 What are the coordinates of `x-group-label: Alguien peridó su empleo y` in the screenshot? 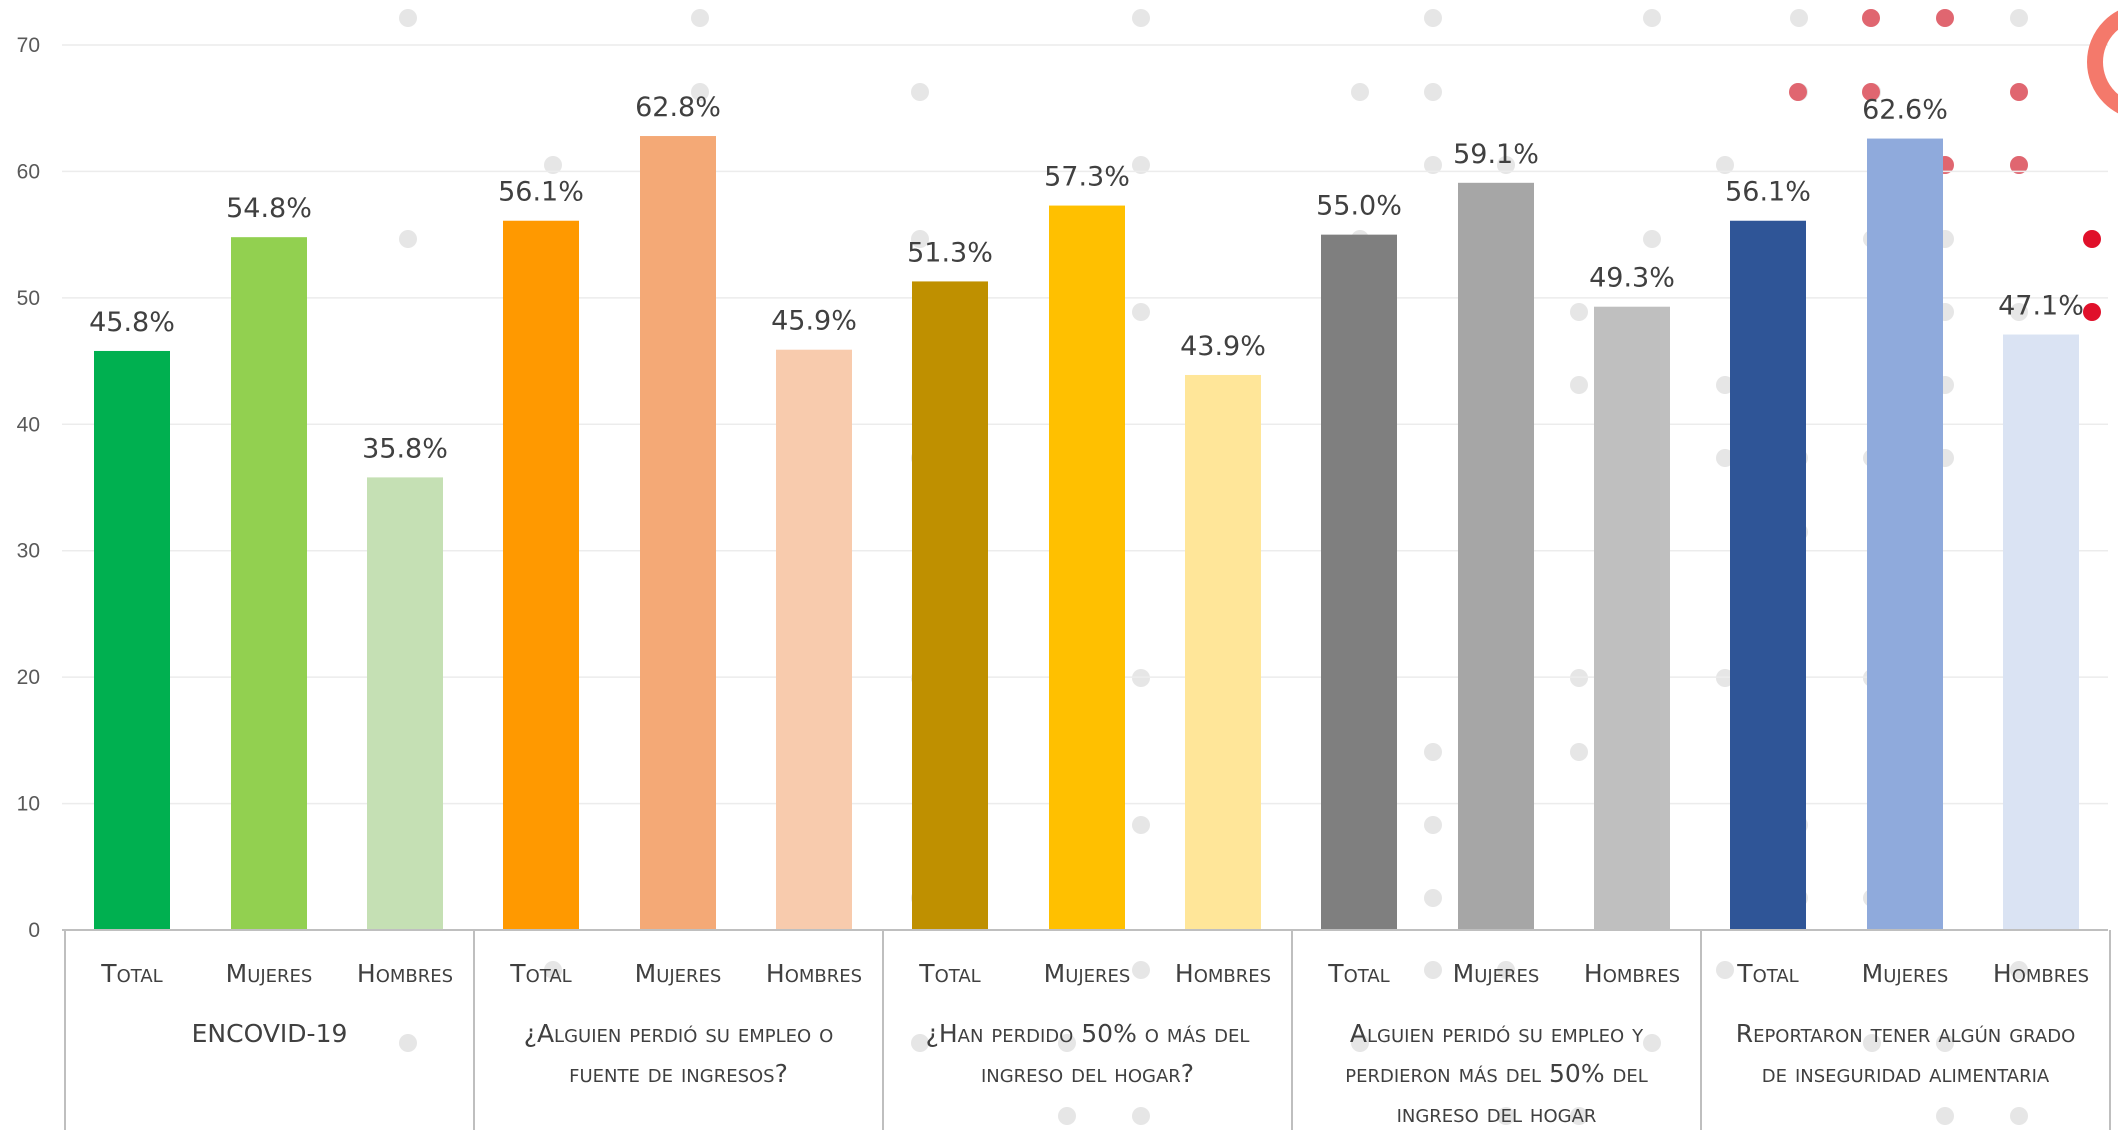 It's located at (1497, 1033).